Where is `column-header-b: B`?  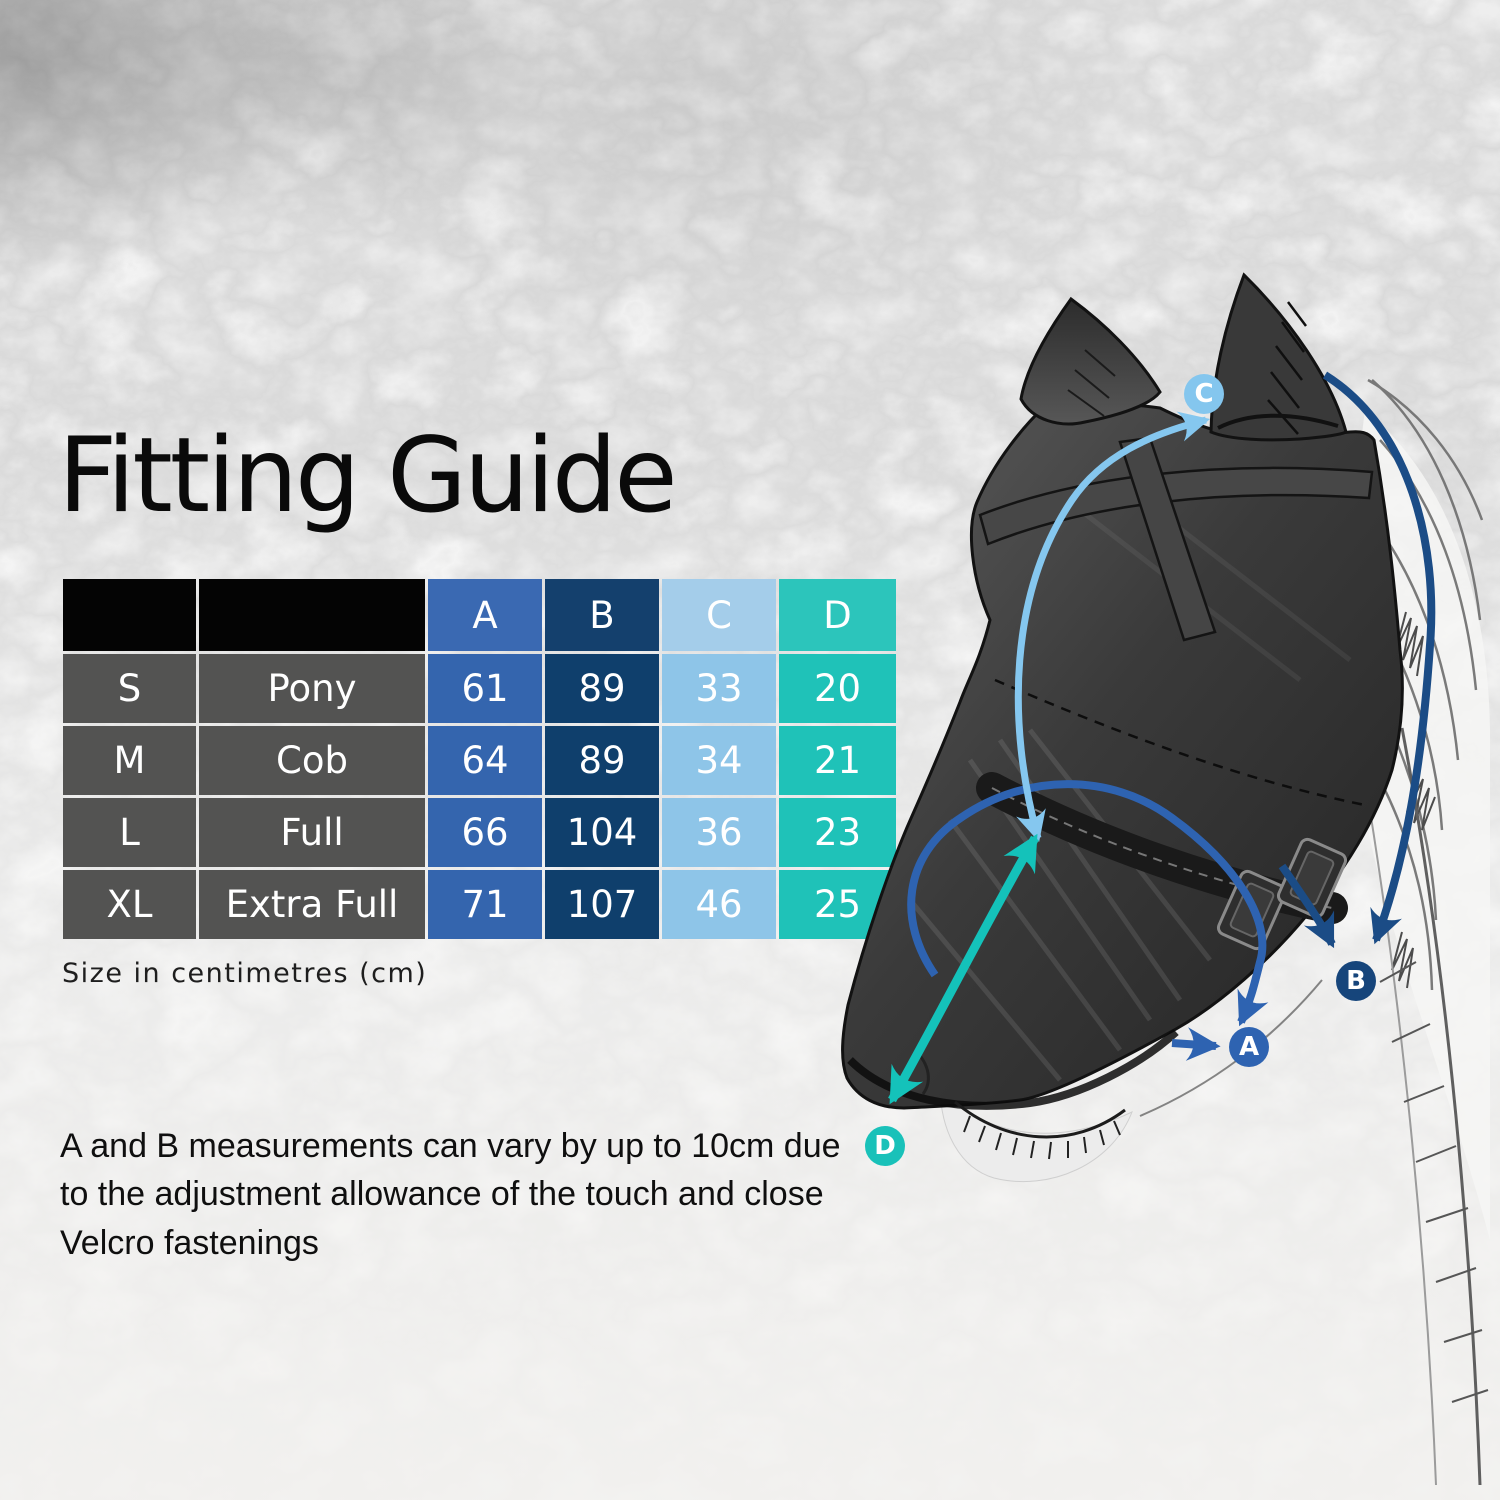 column-header-b: B is located at coordinates (602, 615).